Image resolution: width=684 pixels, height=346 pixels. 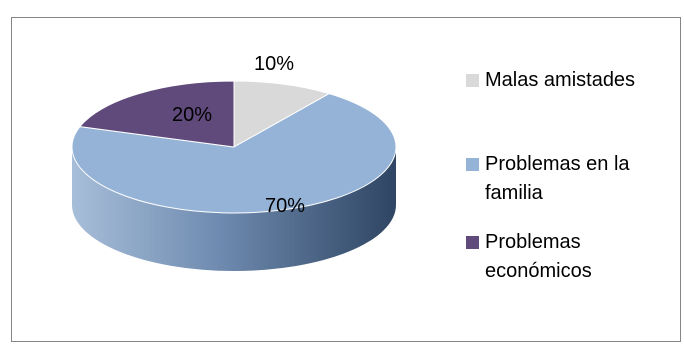 I want to click on legend-item-malas-amistades: Malas amistades, so click(x=570, y=80).